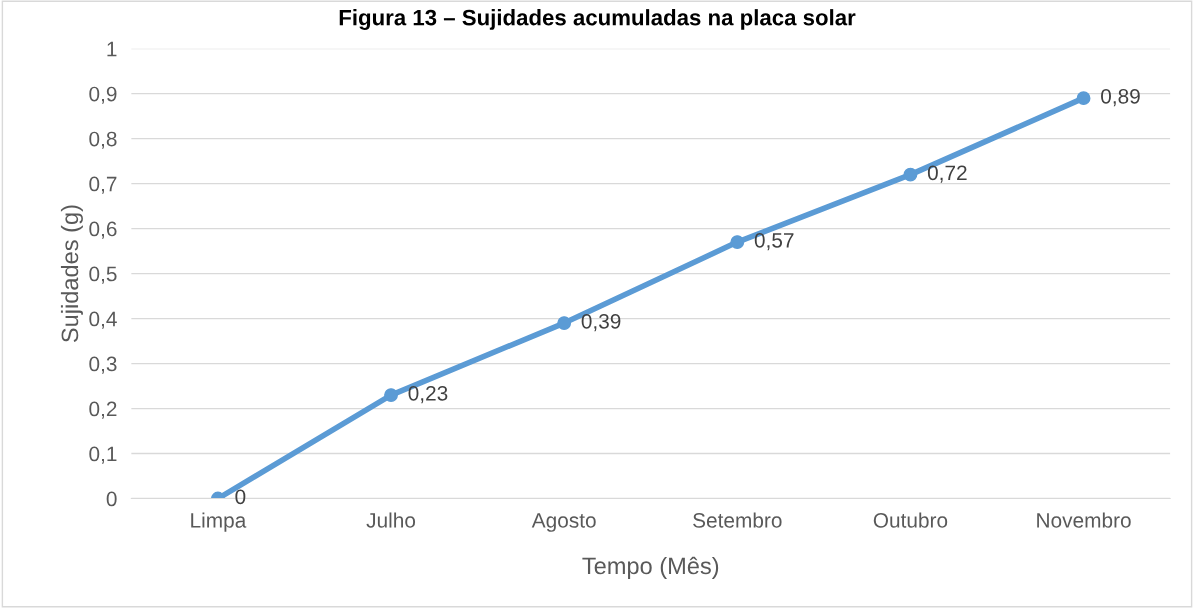 This screenshot has height=608, width=1194. Describe the element at coordinates (737, 520) in the screenshot. I see `x-tick-label: Setembro` at that location.